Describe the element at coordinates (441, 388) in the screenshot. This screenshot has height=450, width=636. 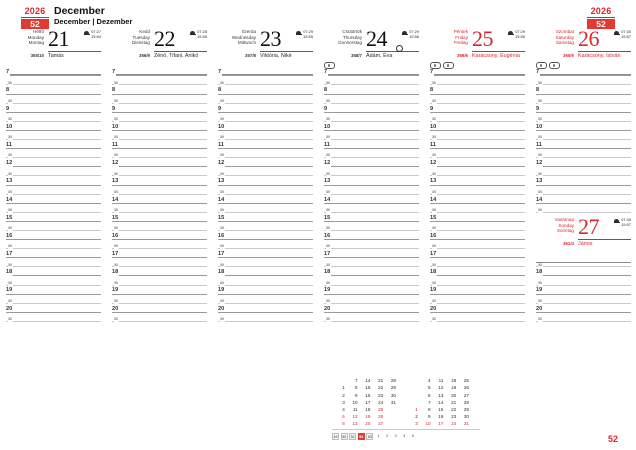
I see `mini-cell-day: 12` at that location.